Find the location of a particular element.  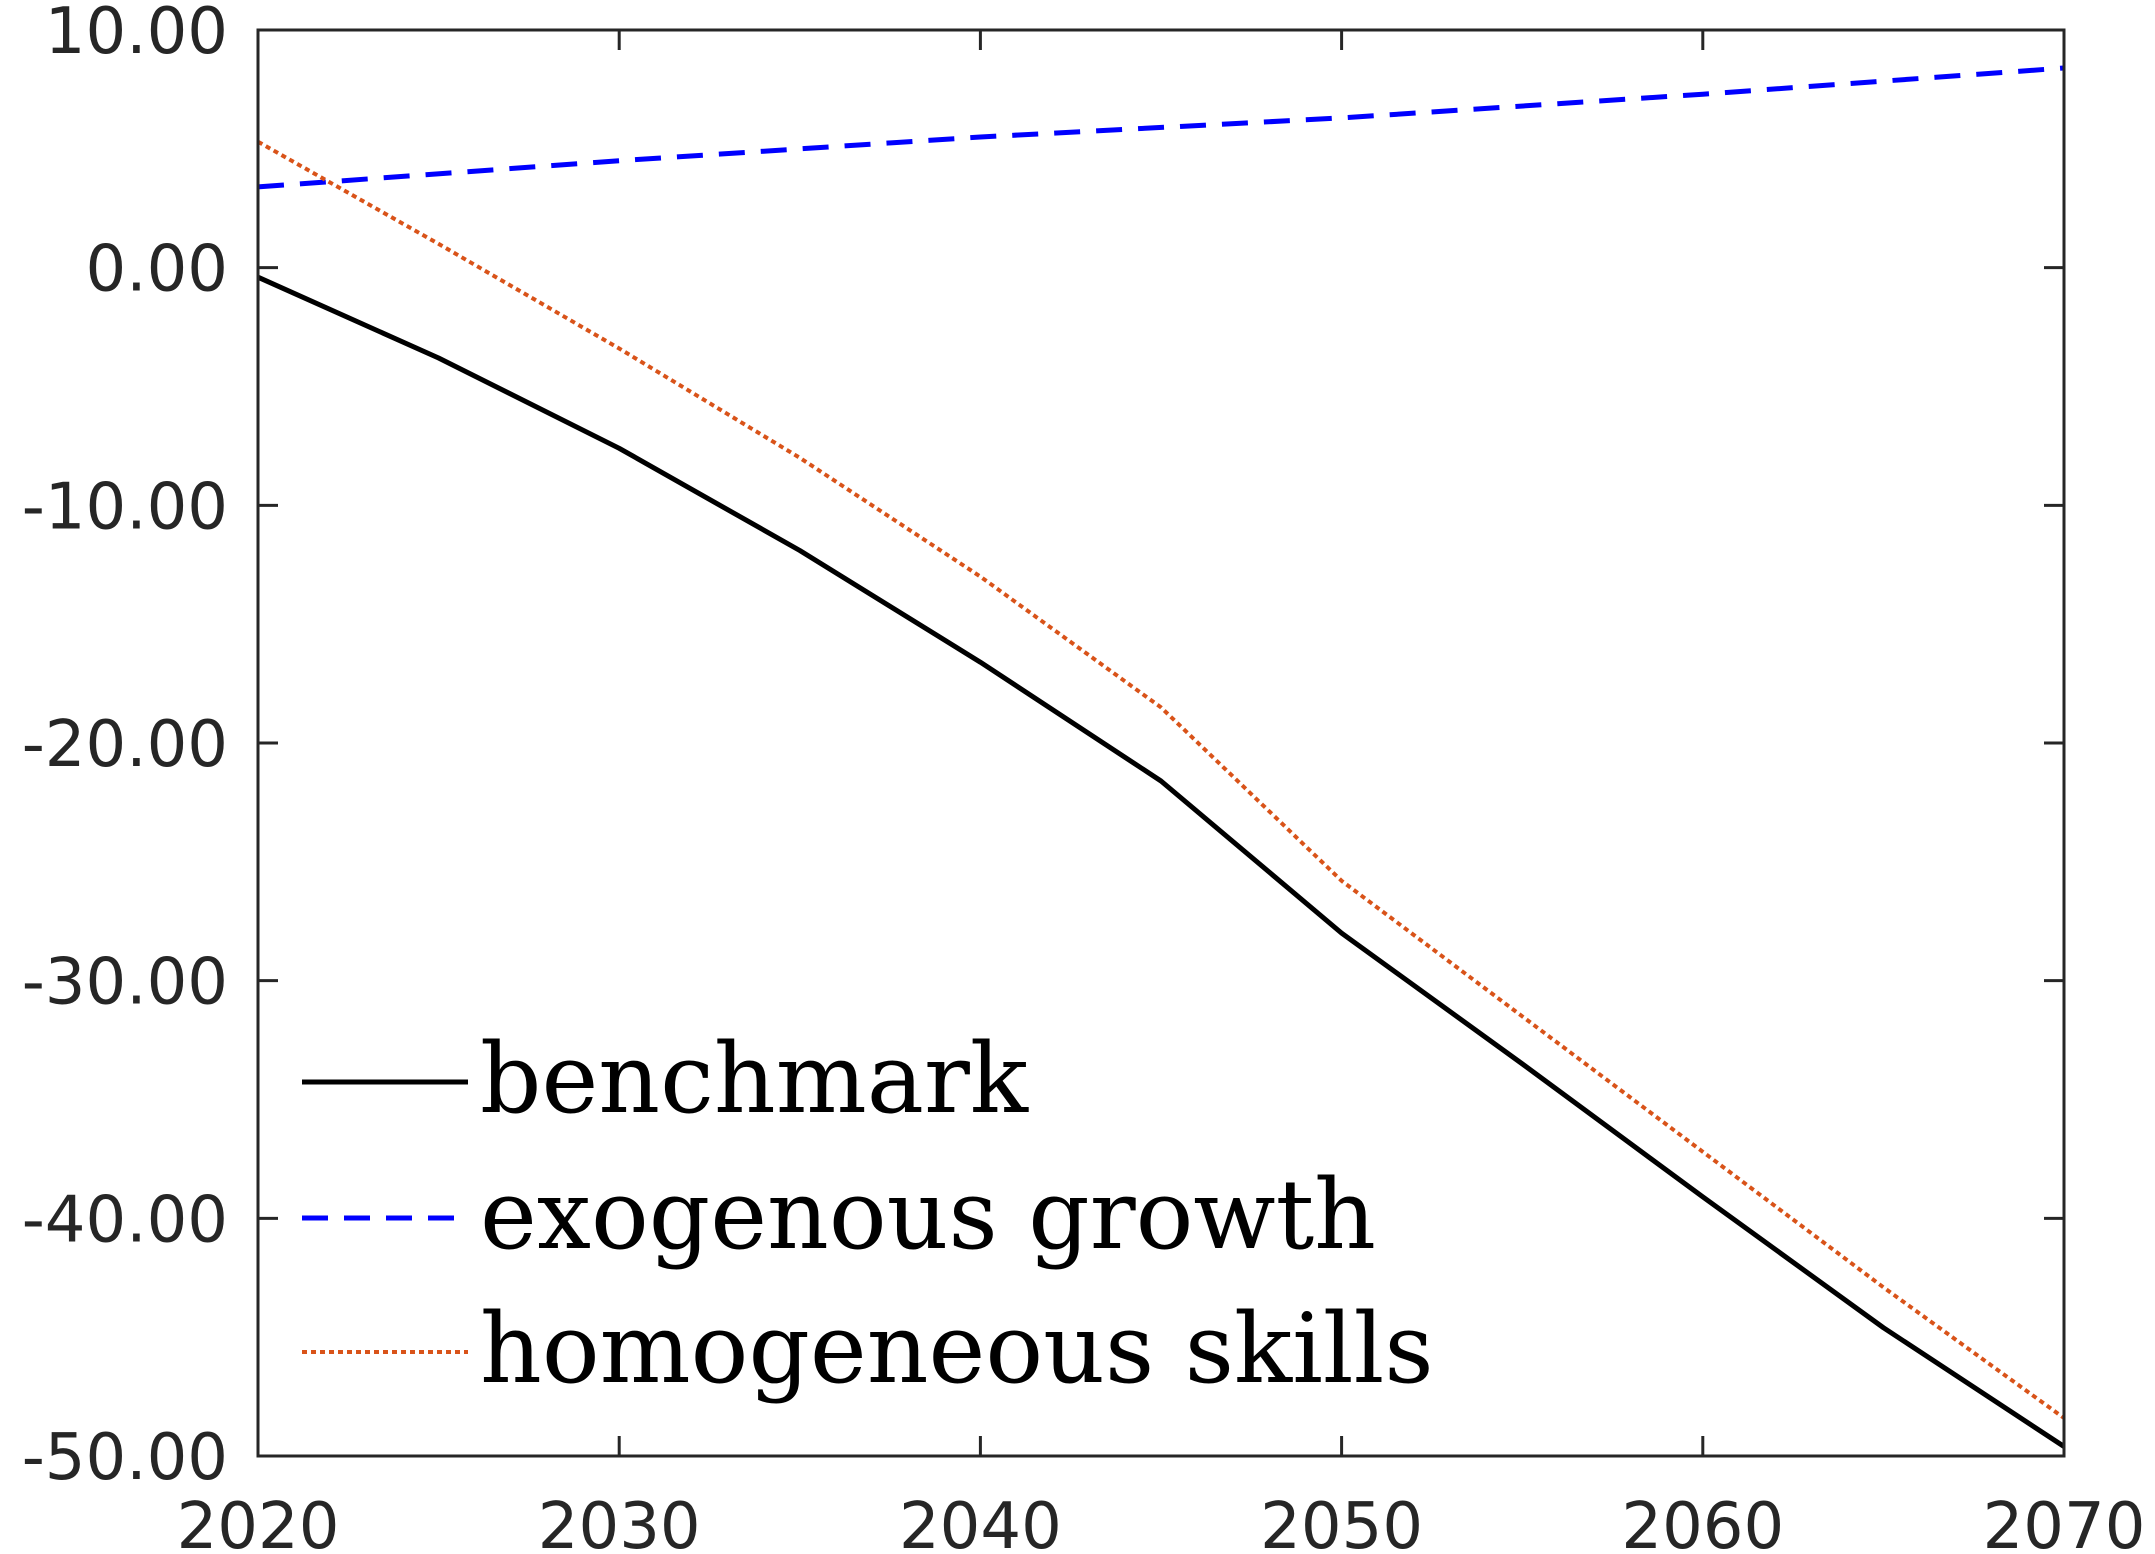

x-tick-label: 2040 is located at coordinates (980, 1522).